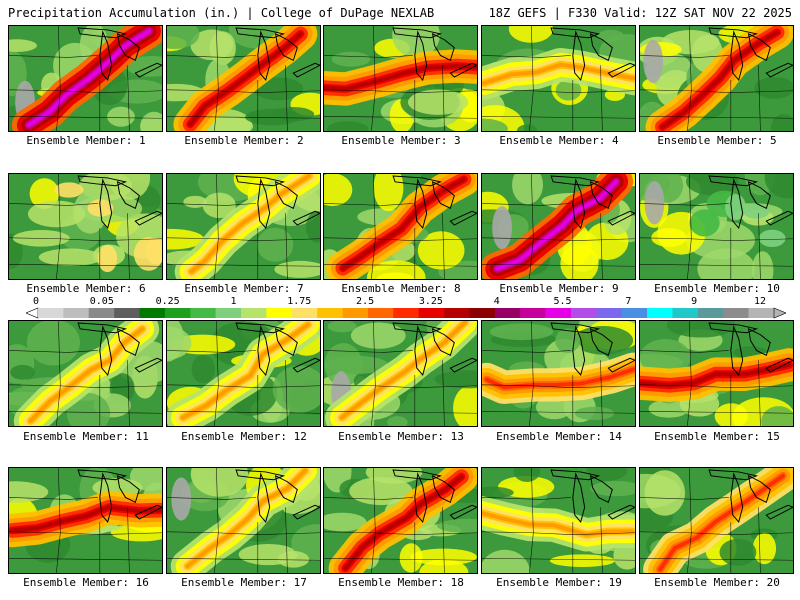 This screenshot has height=600, width=800. Describe the element at coordinates (101, 301) in the screenshot. I see `colorbar-tick-label: 0.05` at that location.